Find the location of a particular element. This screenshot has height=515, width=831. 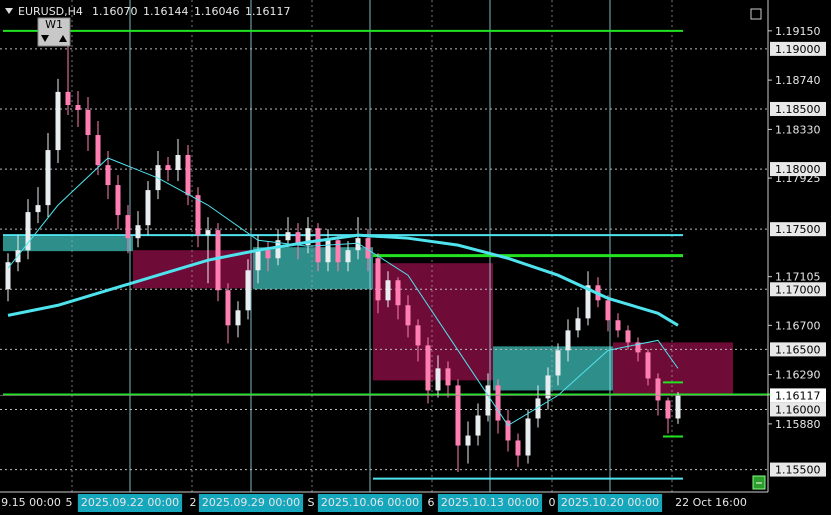

x-tick-fragment: 0 is located at coordinates (552, 502).